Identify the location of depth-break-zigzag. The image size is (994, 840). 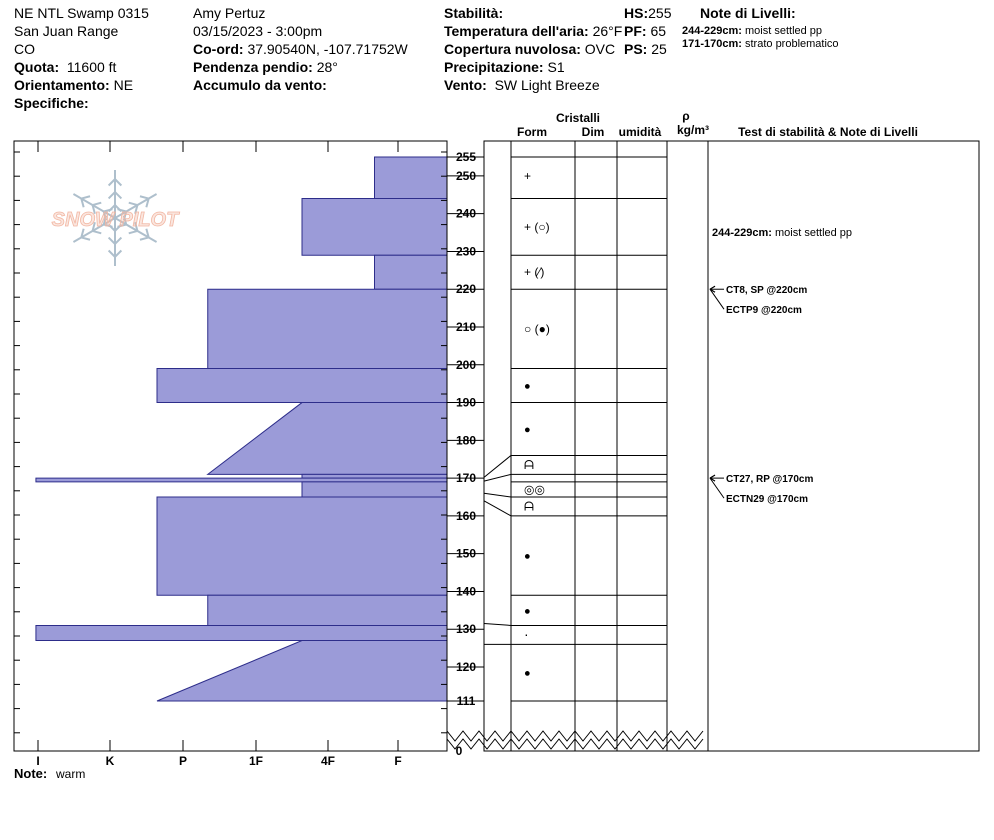
(575, 739).